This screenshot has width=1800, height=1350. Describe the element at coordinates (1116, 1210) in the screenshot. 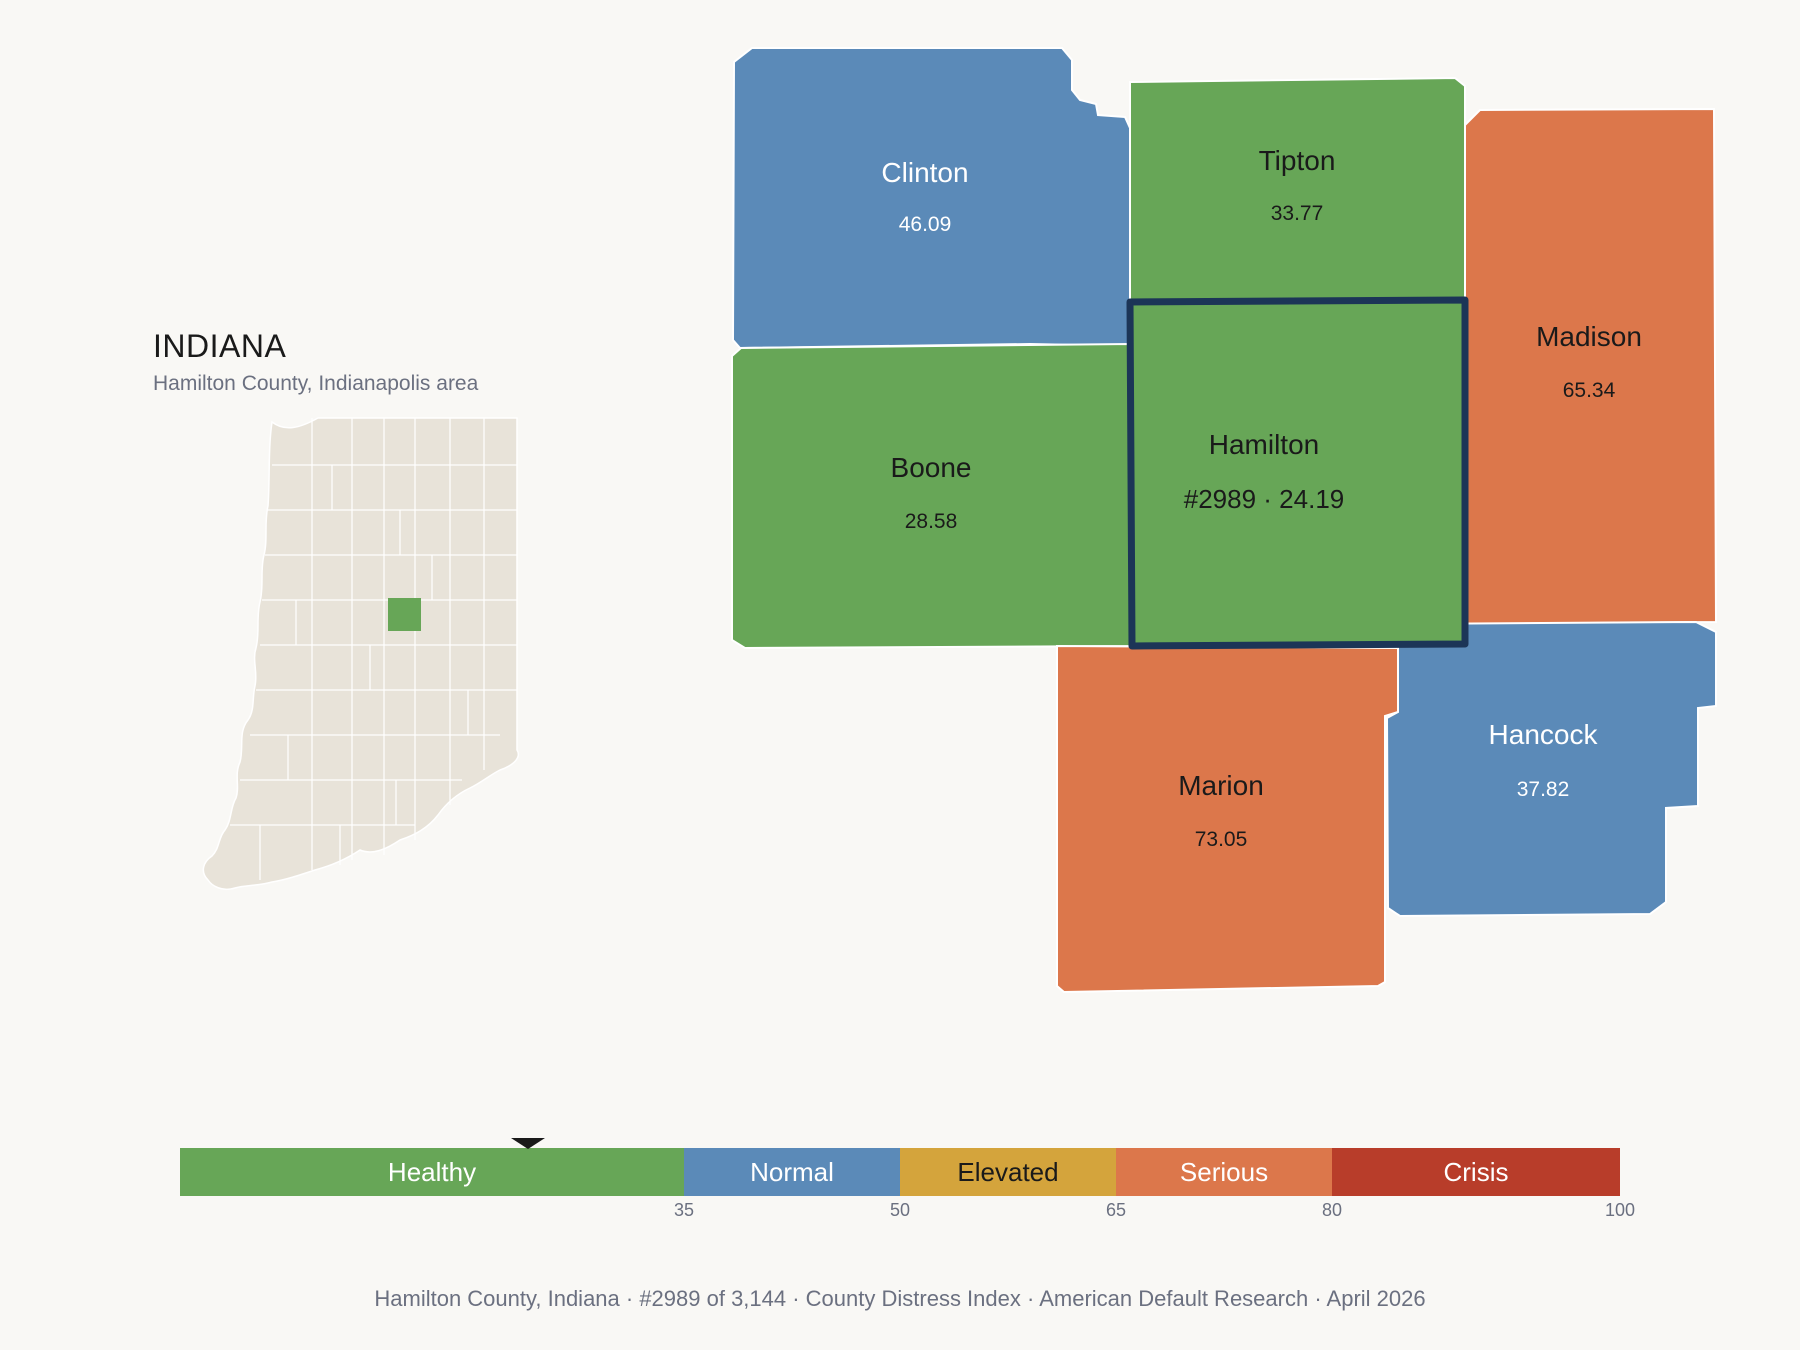

I see `scale-tick-label: 65` at that location.